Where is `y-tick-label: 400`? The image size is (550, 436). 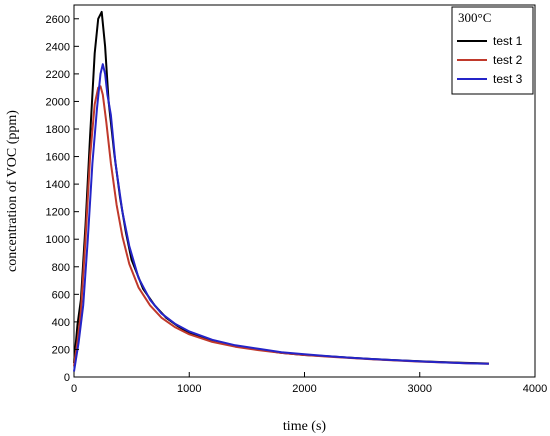 y-tick-label: 400 is located at coordinates (61, 323).